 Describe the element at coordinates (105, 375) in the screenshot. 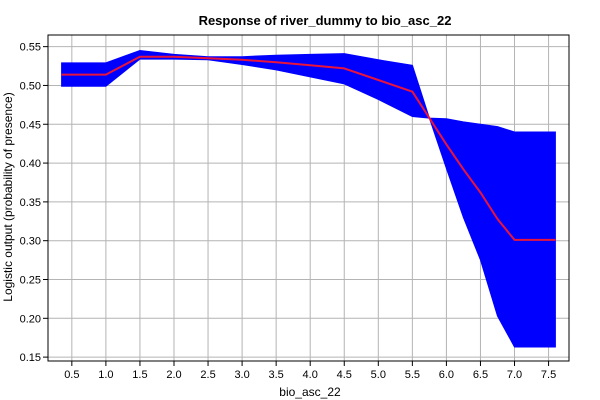

I see `x-tick-label: 1.0` at that location.